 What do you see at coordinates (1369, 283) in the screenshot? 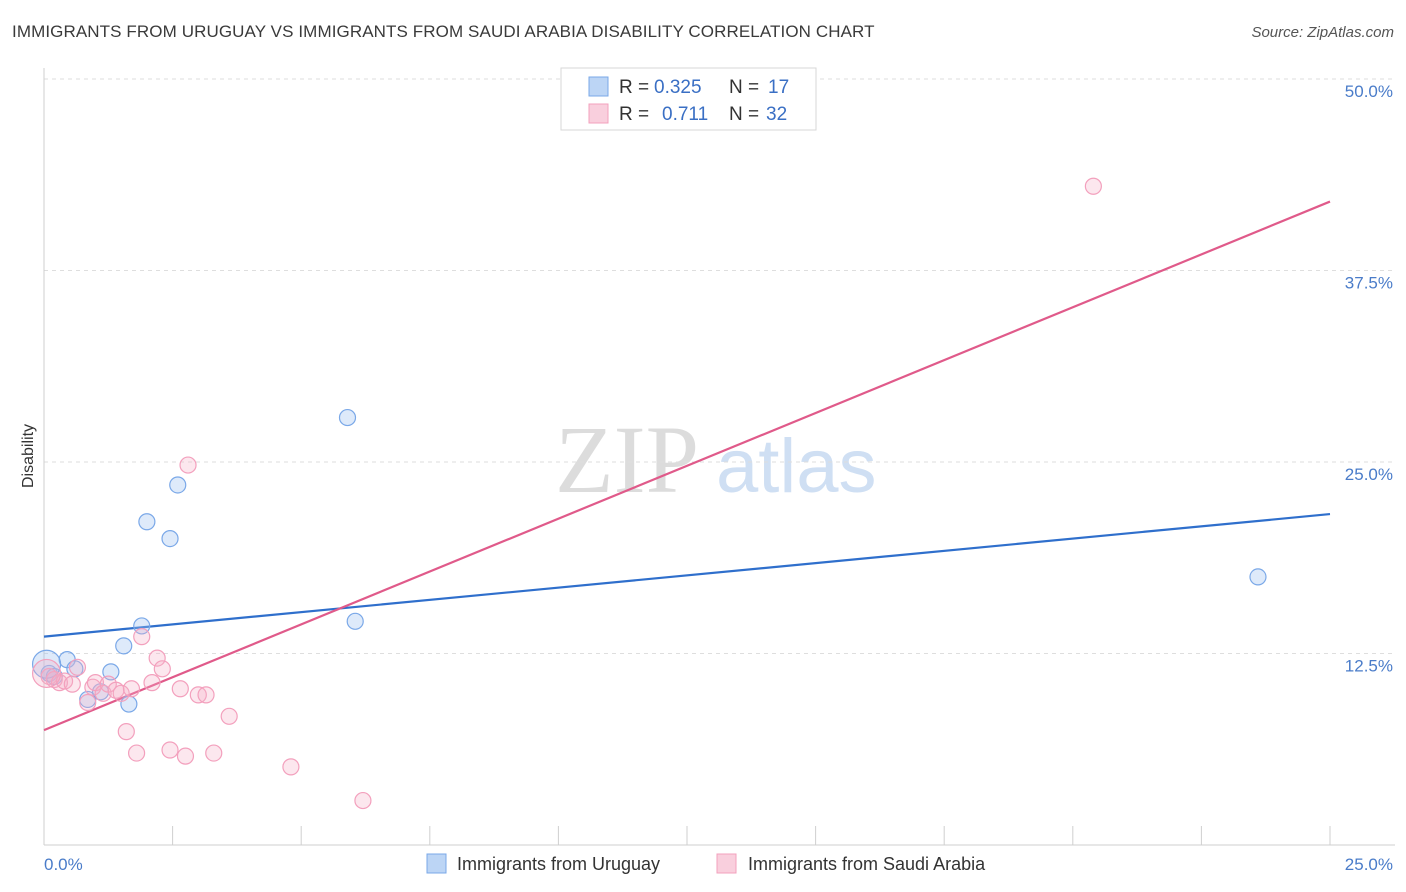
I see `y-tick-label-2: 37.5%` at bounding box center [1369, 283].